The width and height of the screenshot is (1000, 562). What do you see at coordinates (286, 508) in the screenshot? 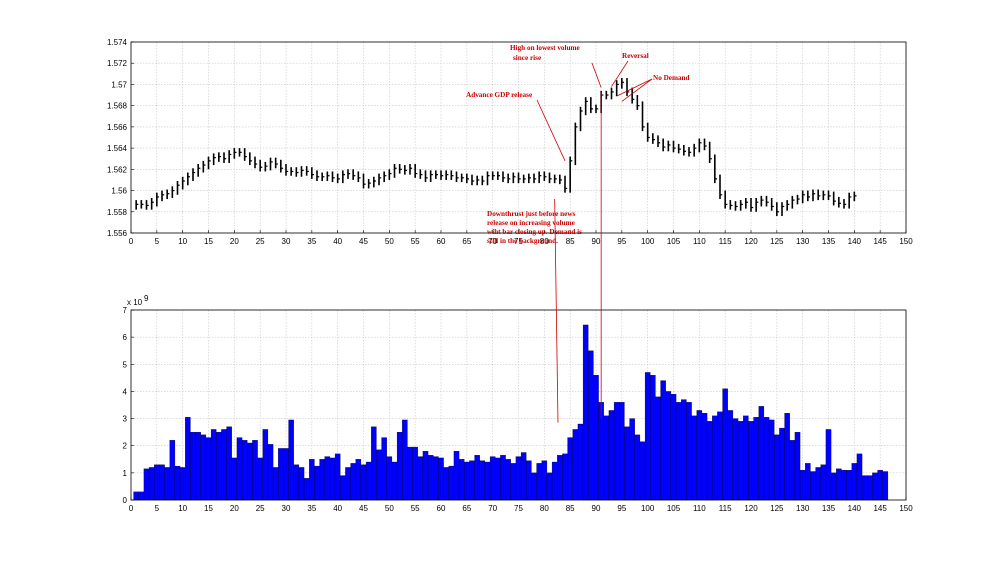
I see `volume-x-tick-label: 30` at bounding box center [286, 508].